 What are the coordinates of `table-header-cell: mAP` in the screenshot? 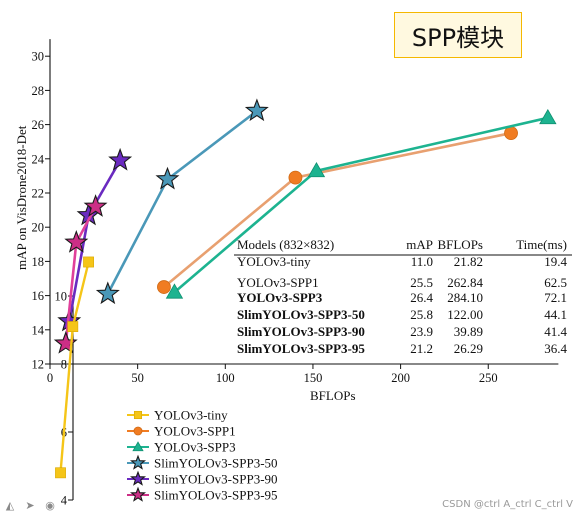 It's located at (419, 244).